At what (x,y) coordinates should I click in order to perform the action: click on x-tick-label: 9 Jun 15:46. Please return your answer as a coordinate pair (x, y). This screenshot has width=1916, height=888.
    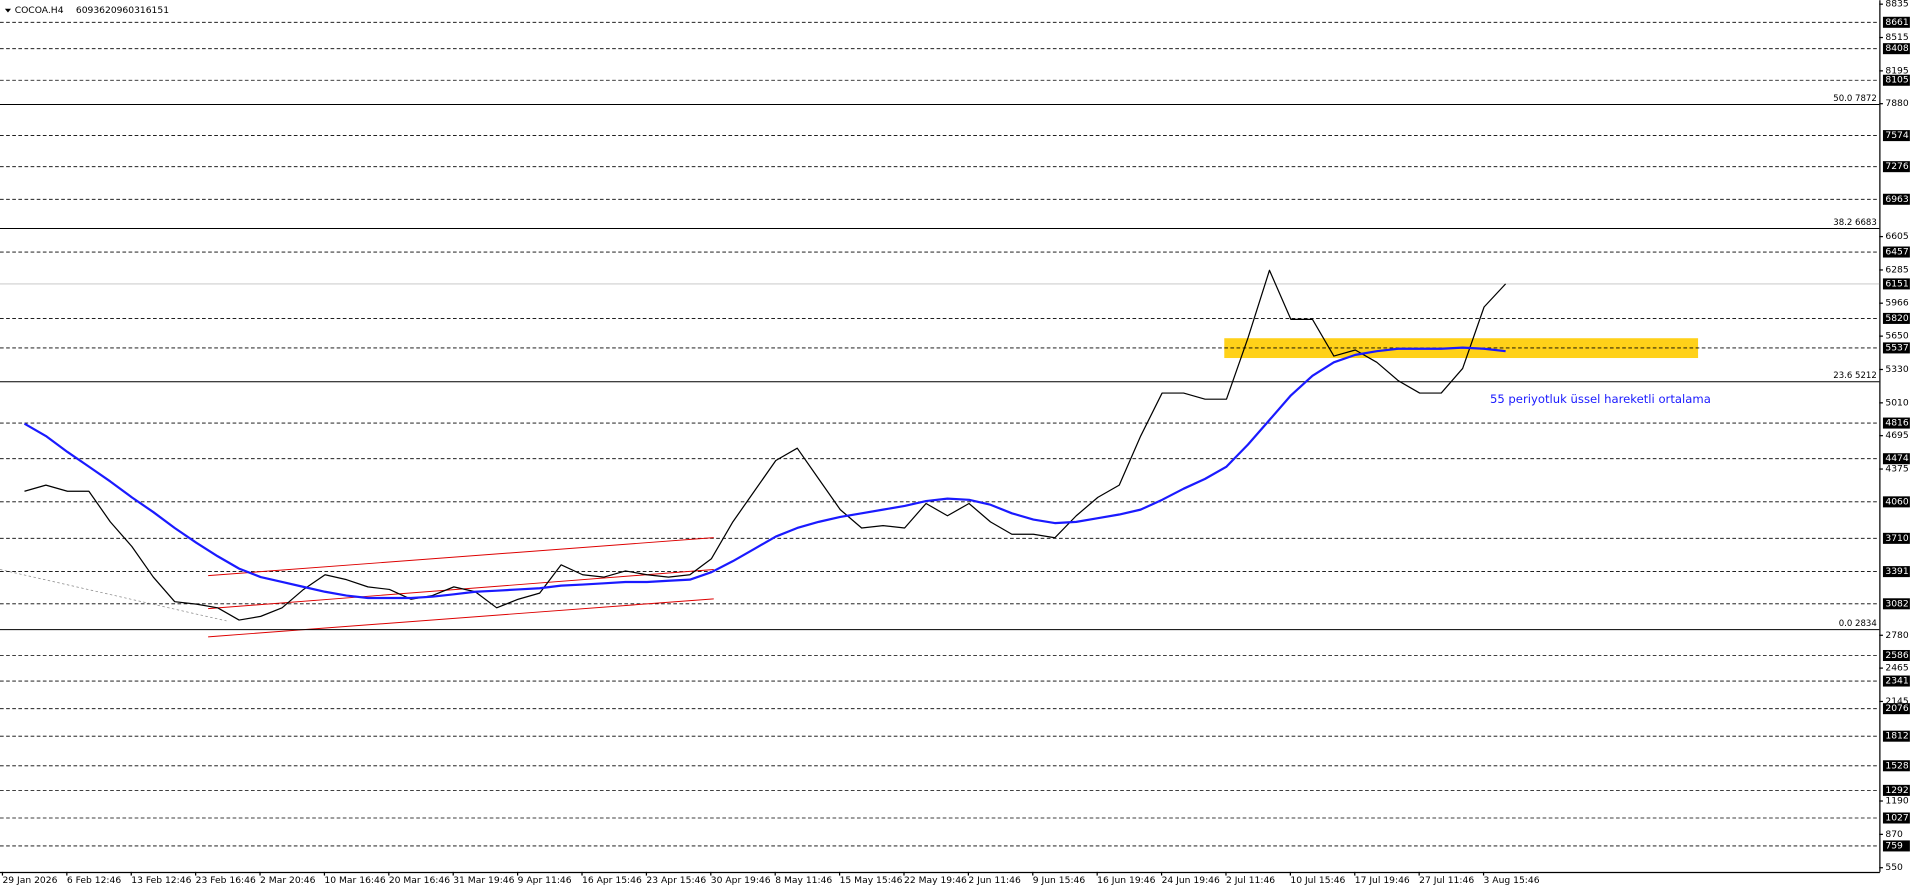
    Looking at the image, I should click on (1059, 880).